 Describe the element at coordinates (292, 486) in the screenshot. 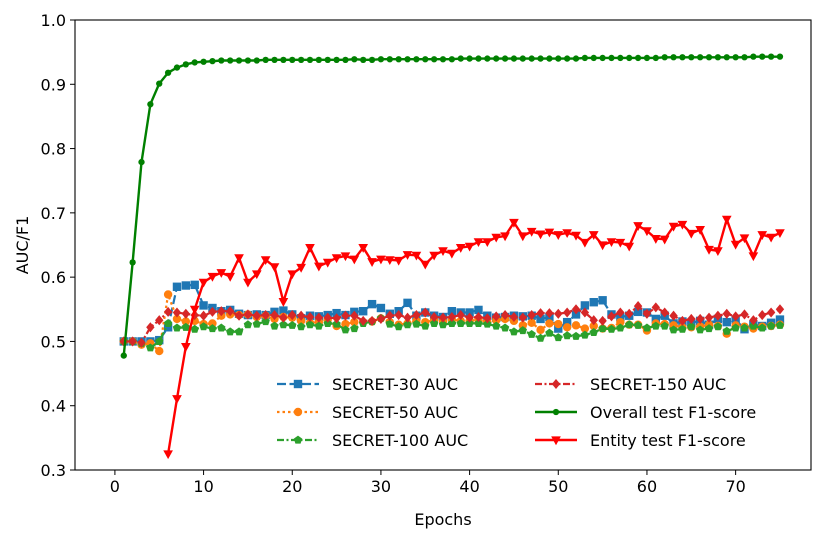

I see `x-tick-label: 20` at that location.